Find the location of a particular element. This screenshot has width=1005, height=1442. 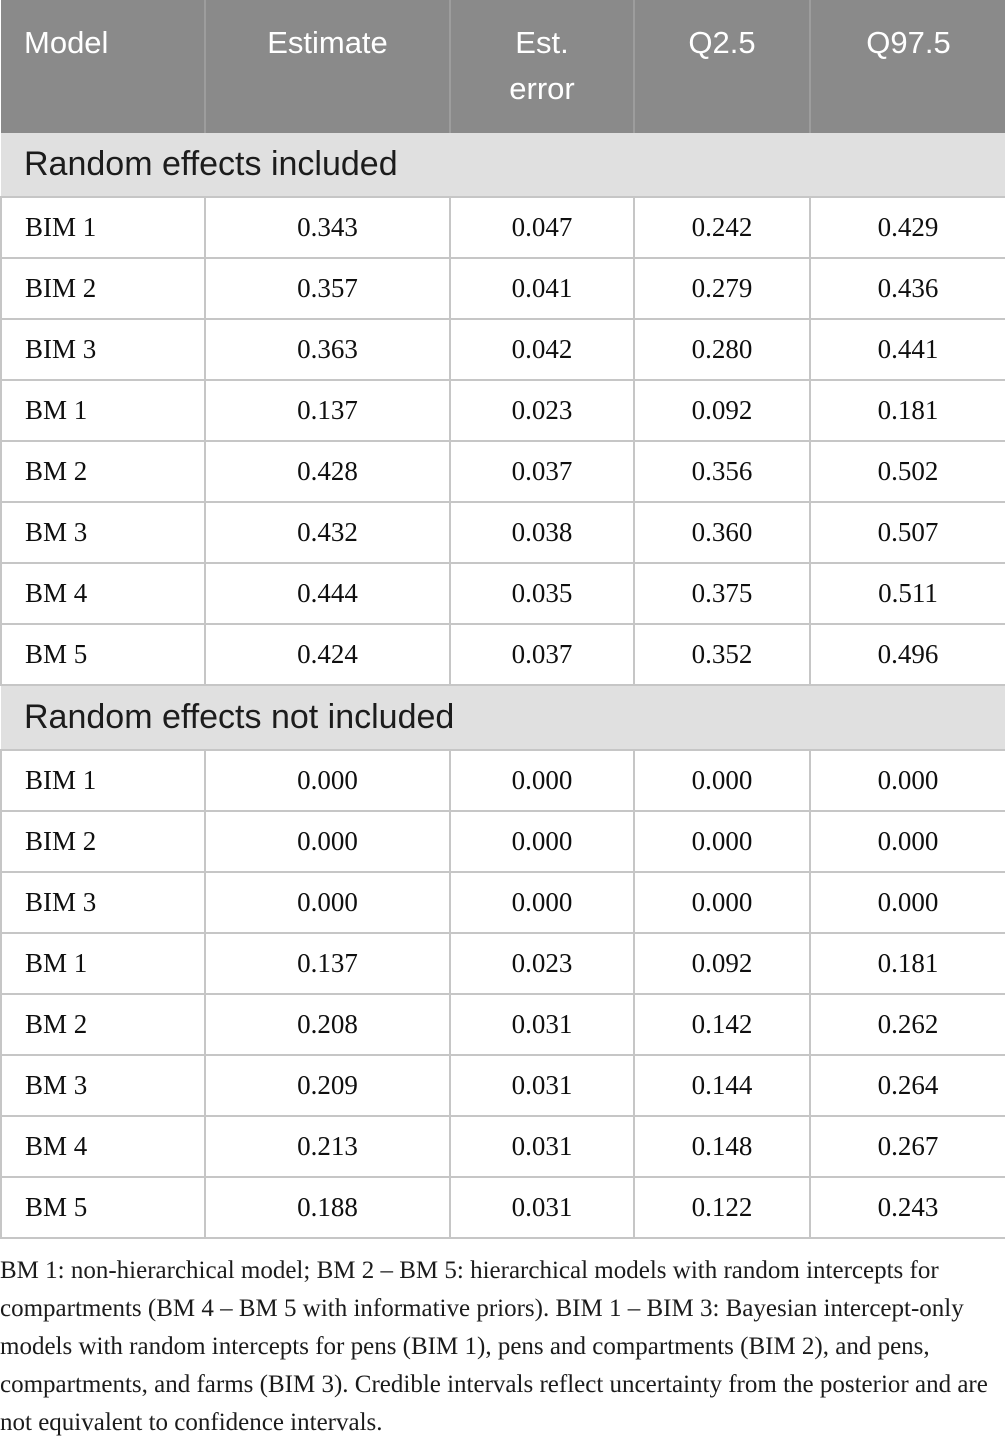

q97-5-cell: 0.264 is located at coordinates (907, 1085).